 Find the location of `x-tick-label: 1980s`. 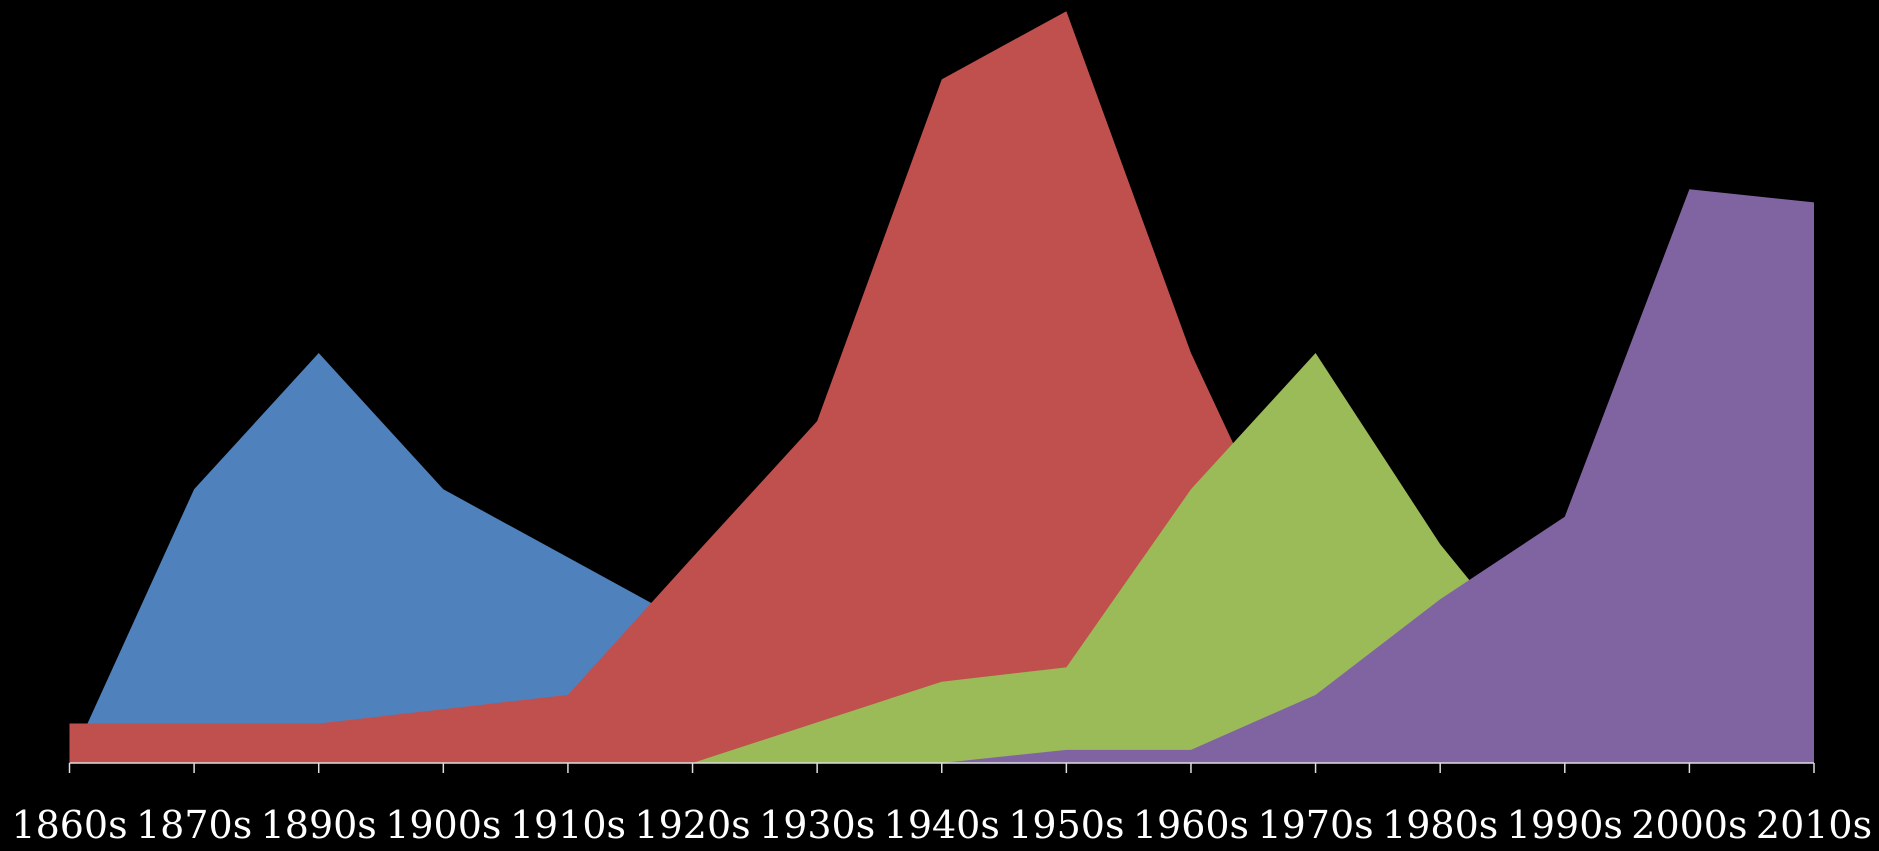

x-tick-label: 1980s is located at coordinates (1440, 825).